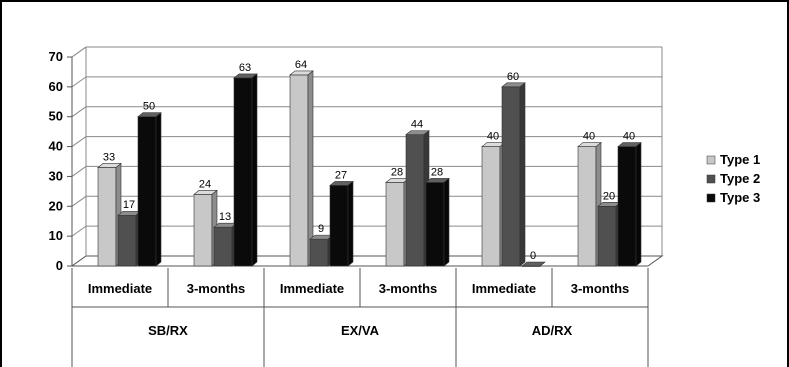  I want to click on category-label-5: Immediate, so click(504, 288).